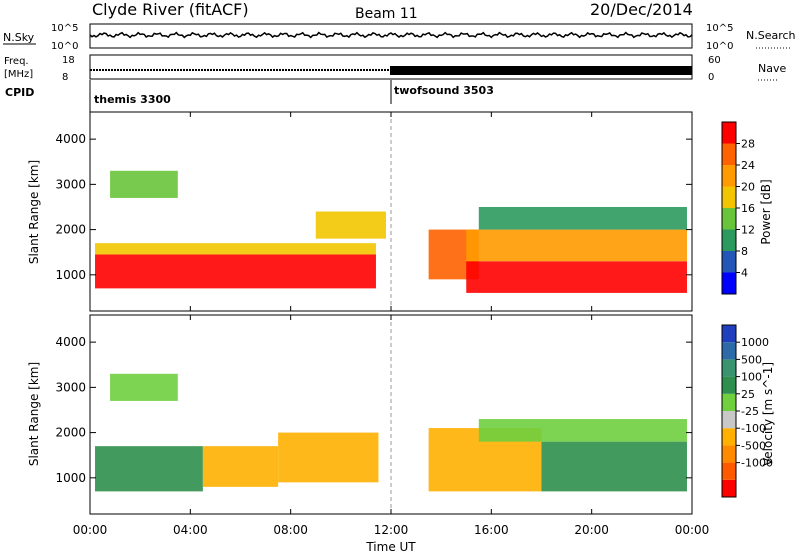  Describe the element at coordinates (755, 342) in the screenshot. I see `colorbar-tick-label: 1000` at that location.